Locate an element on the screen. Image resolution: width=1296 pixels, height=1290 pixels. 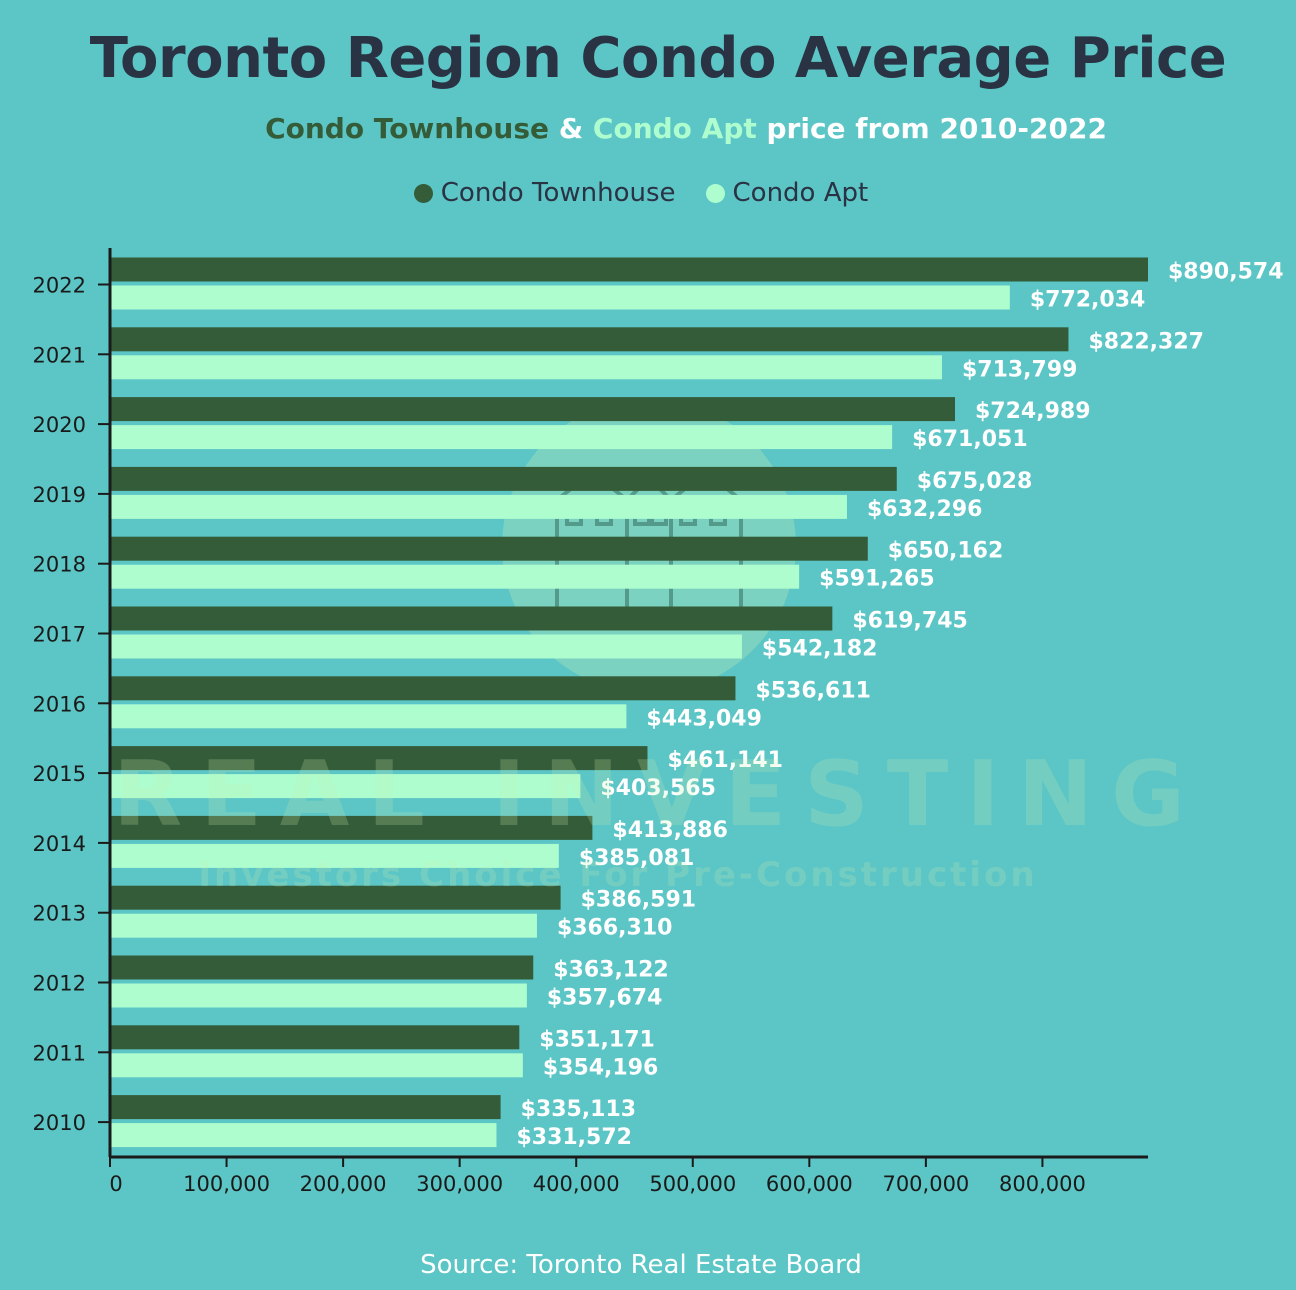
chart-legend: Condo Townhouse Condo Apt is located at coordinates (641, 193).